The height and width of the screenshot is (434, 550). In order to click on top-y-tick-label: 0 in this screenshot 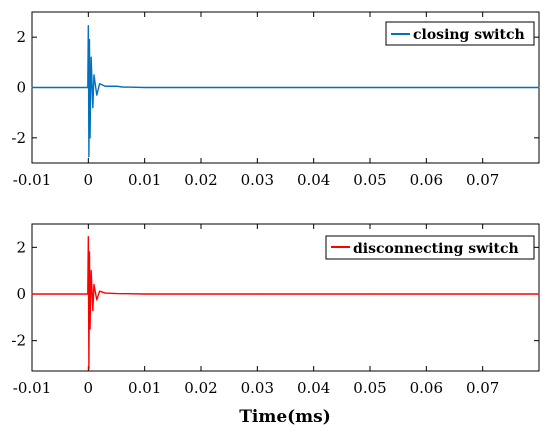, I will do `click(21, 88)`.